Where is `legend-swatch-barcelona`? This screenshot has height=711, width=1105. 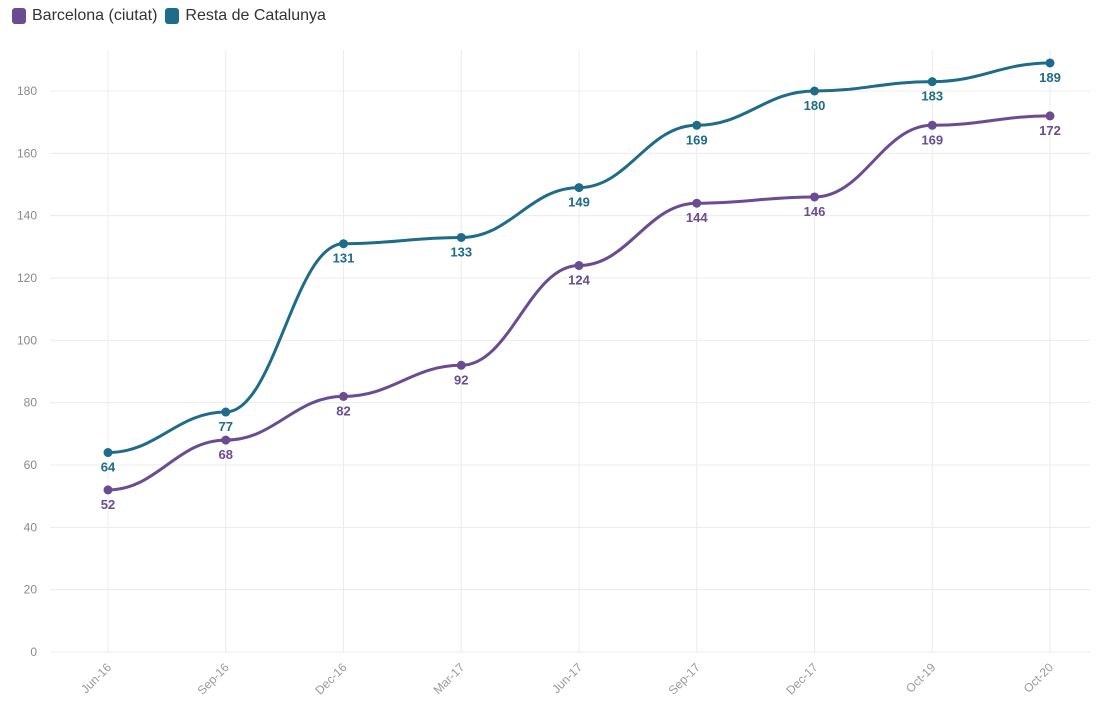 legend-swatch-barcelona is located at coordinates (19, 16).